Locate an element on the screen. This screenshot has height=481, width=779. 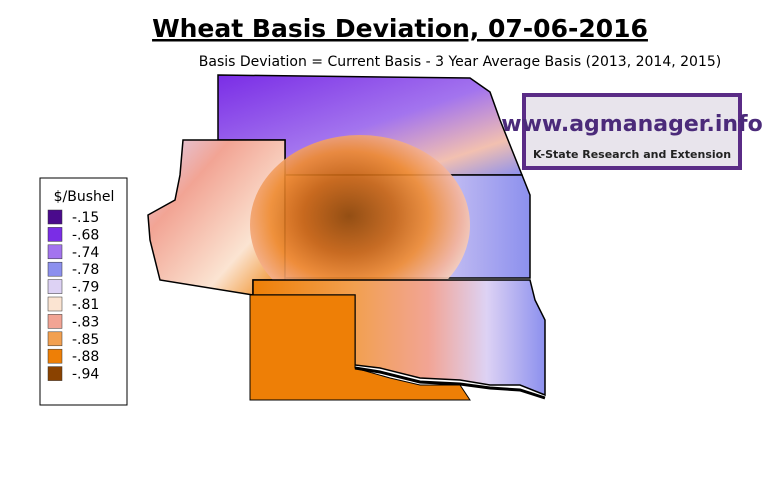
legend-label: -.85 is located at coordinates (85, 340).